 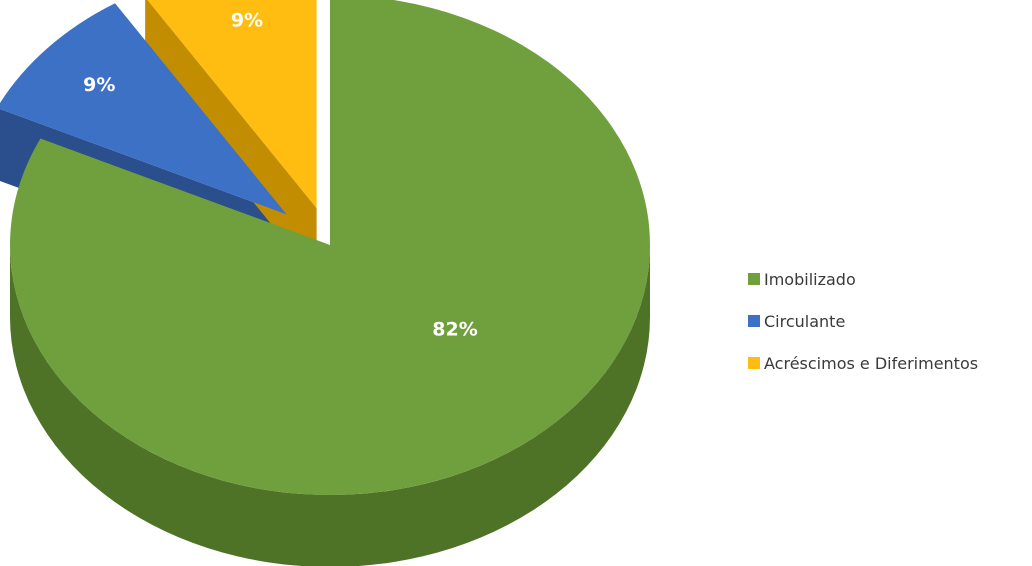 I want to click on data-label-acrescimos: 9%, so click(x=247, y=20).